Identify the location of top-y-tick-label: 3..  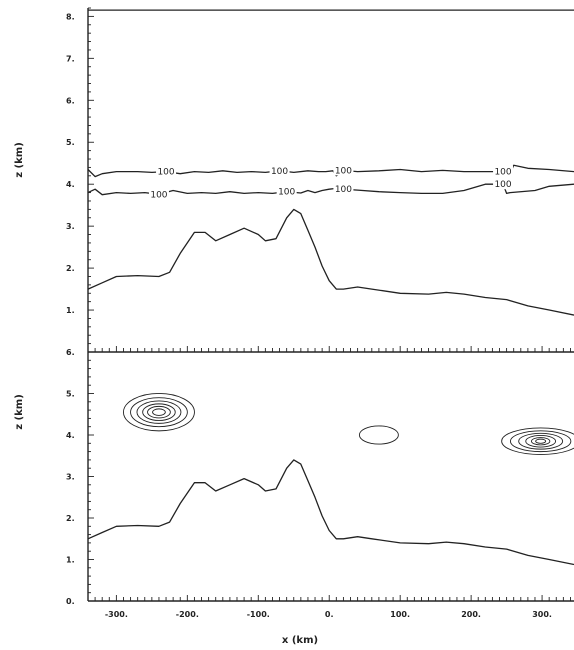
(70, 226).